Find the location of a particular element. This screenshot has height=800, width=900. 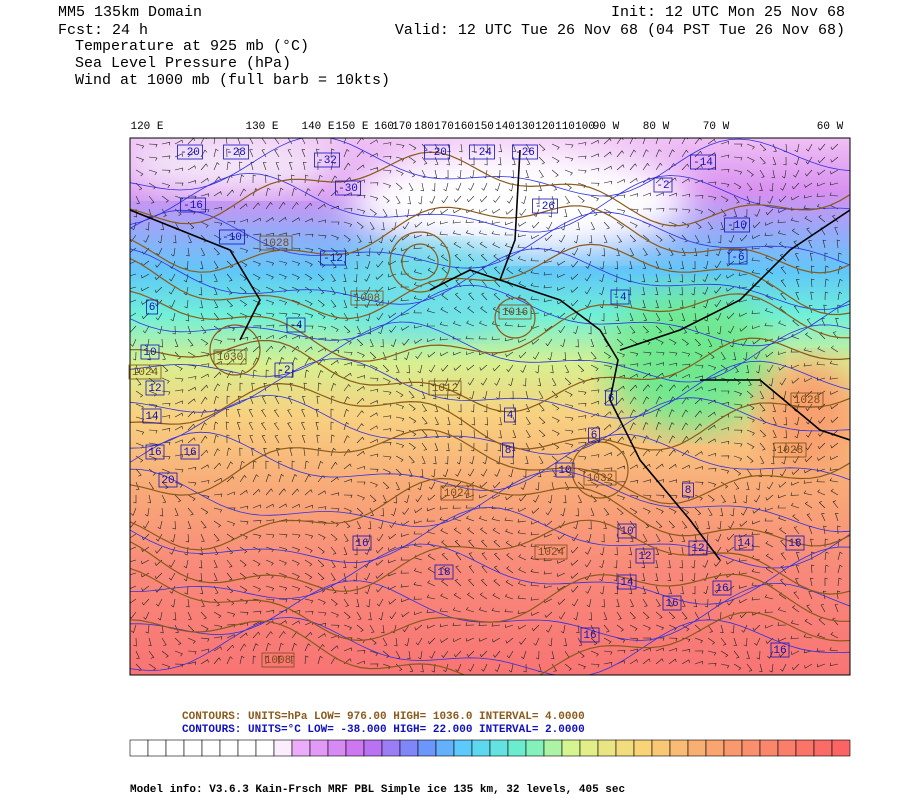

contour-label: -6 is located at coordinates (737, 258).